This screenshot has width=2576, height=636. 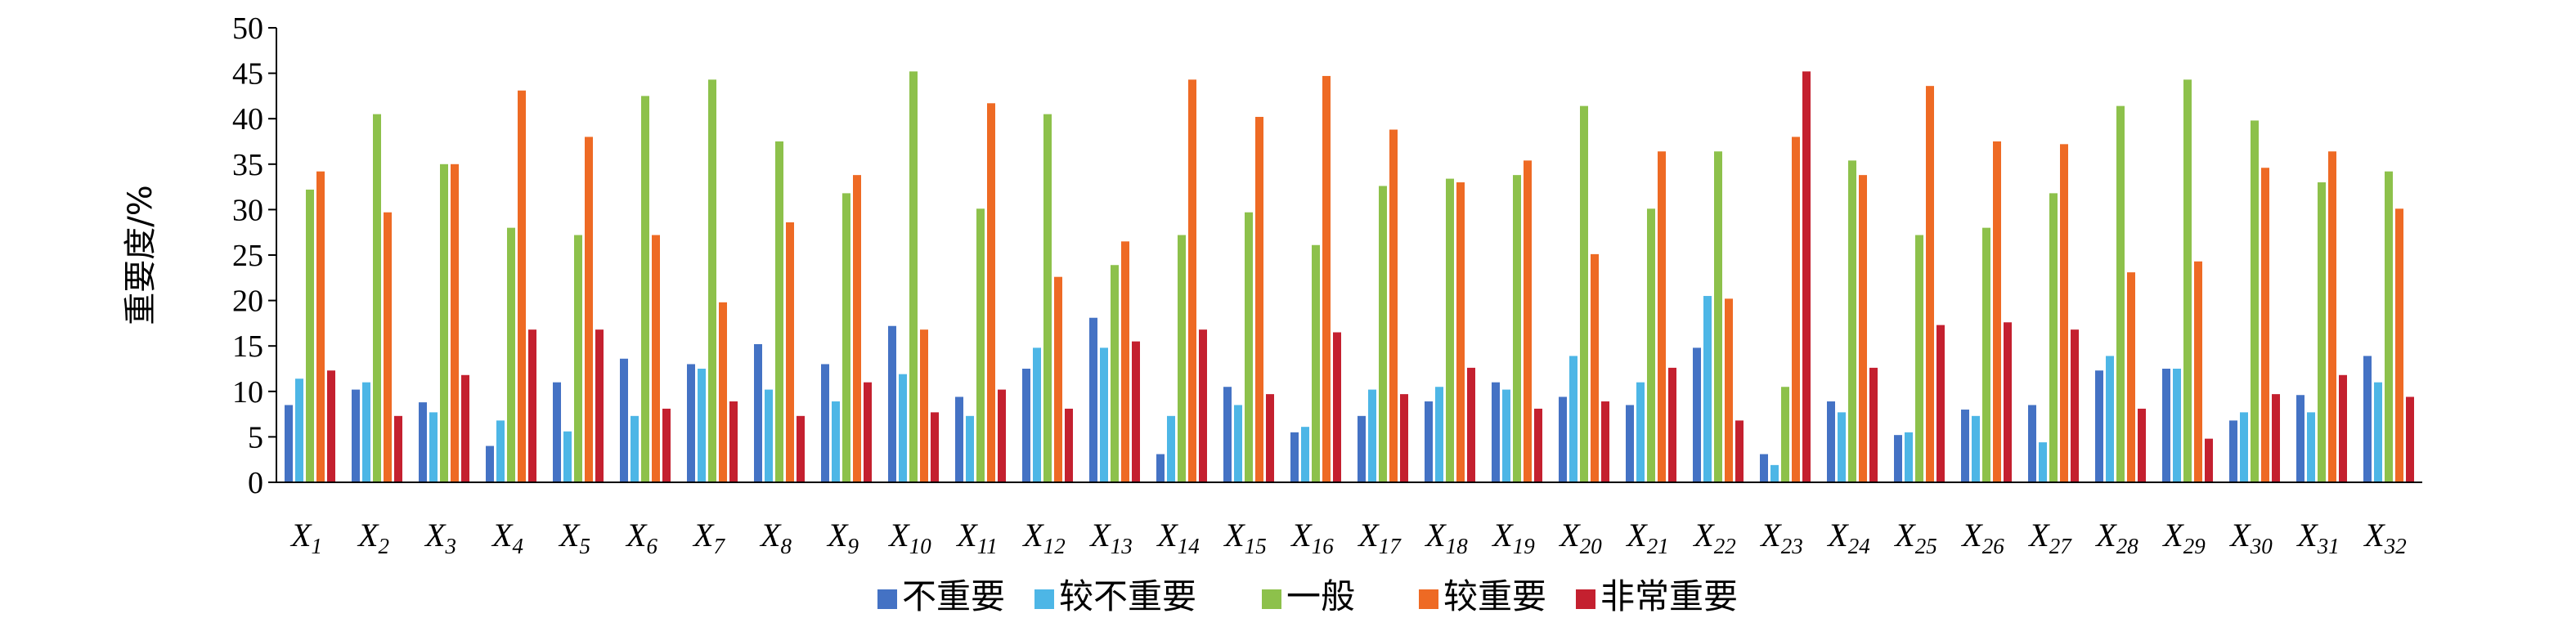 I want to click on x-tick-label: X32, so click(x=2384, y=537).